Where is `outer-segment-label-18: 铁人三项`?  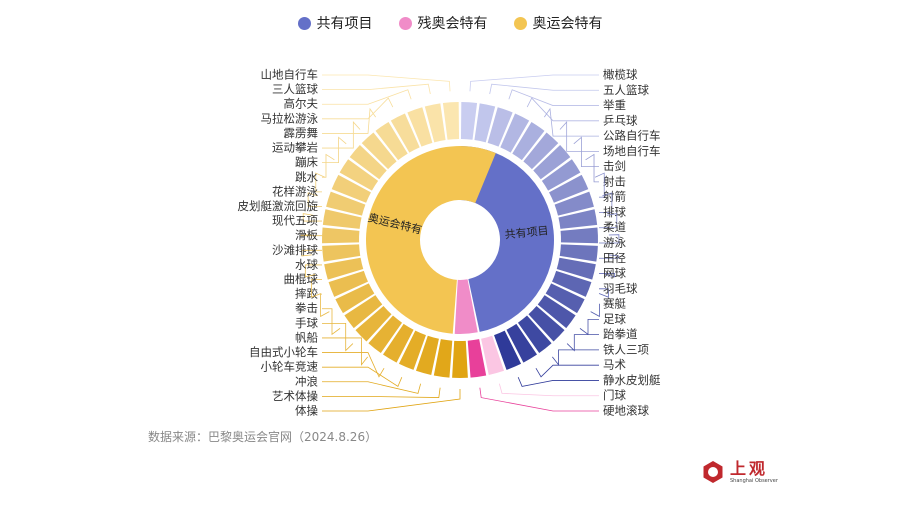 outer-segment-label-18: 铁人三项 is located at coordinates (626, 349).